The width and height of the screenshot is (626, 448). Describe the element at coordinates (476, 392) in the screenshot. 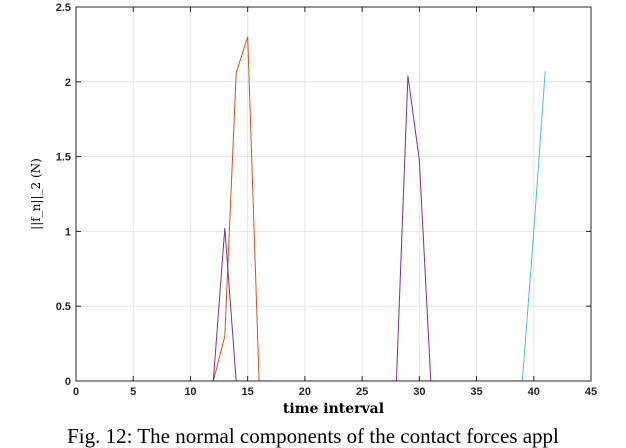

I see `x-tick-label: 35` at that location.